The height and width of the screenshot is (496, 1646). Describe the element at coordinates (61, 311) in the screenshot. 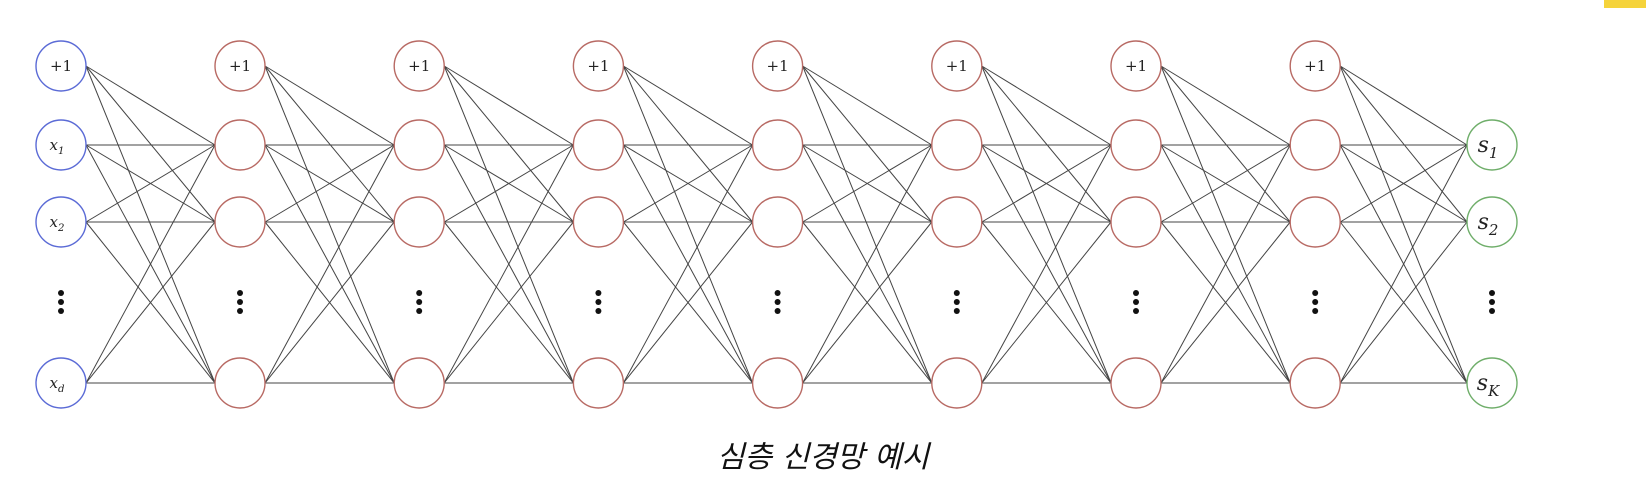

I see `input-ellipsis-dot` at that location.